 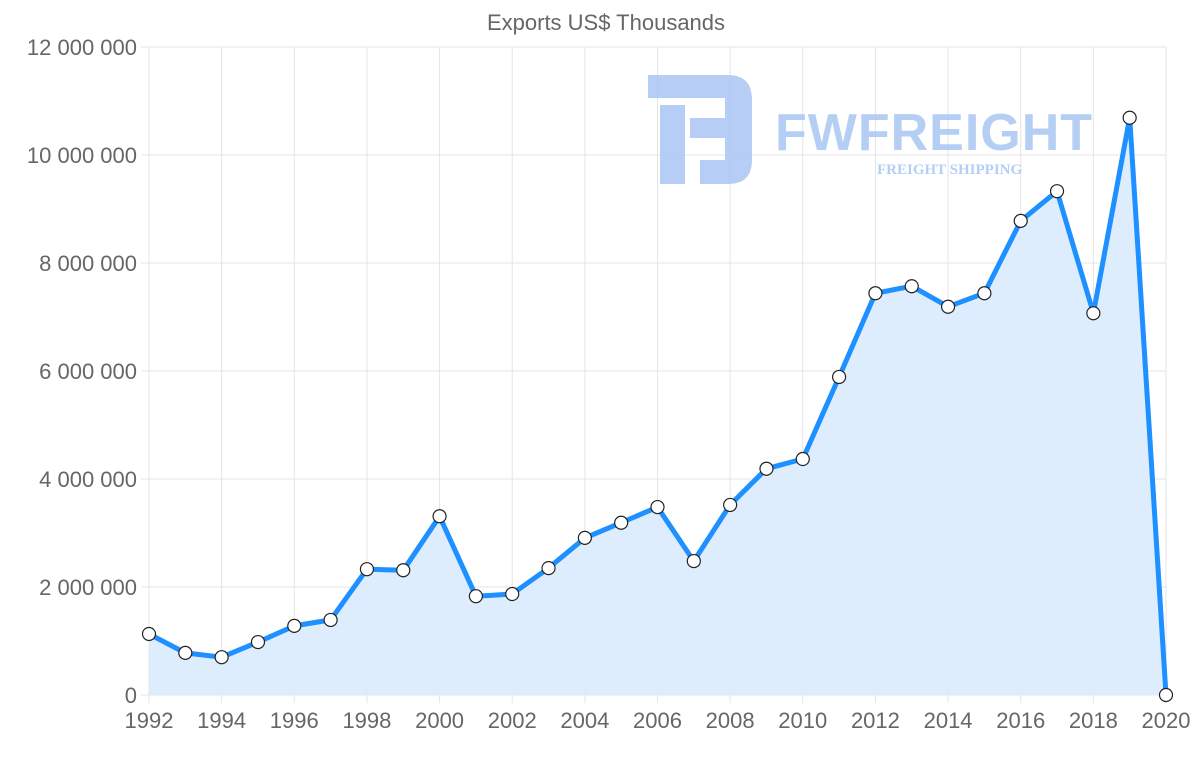 I want to click on chart-title: Exports US$ Thousands, so click(x=606, y=22).